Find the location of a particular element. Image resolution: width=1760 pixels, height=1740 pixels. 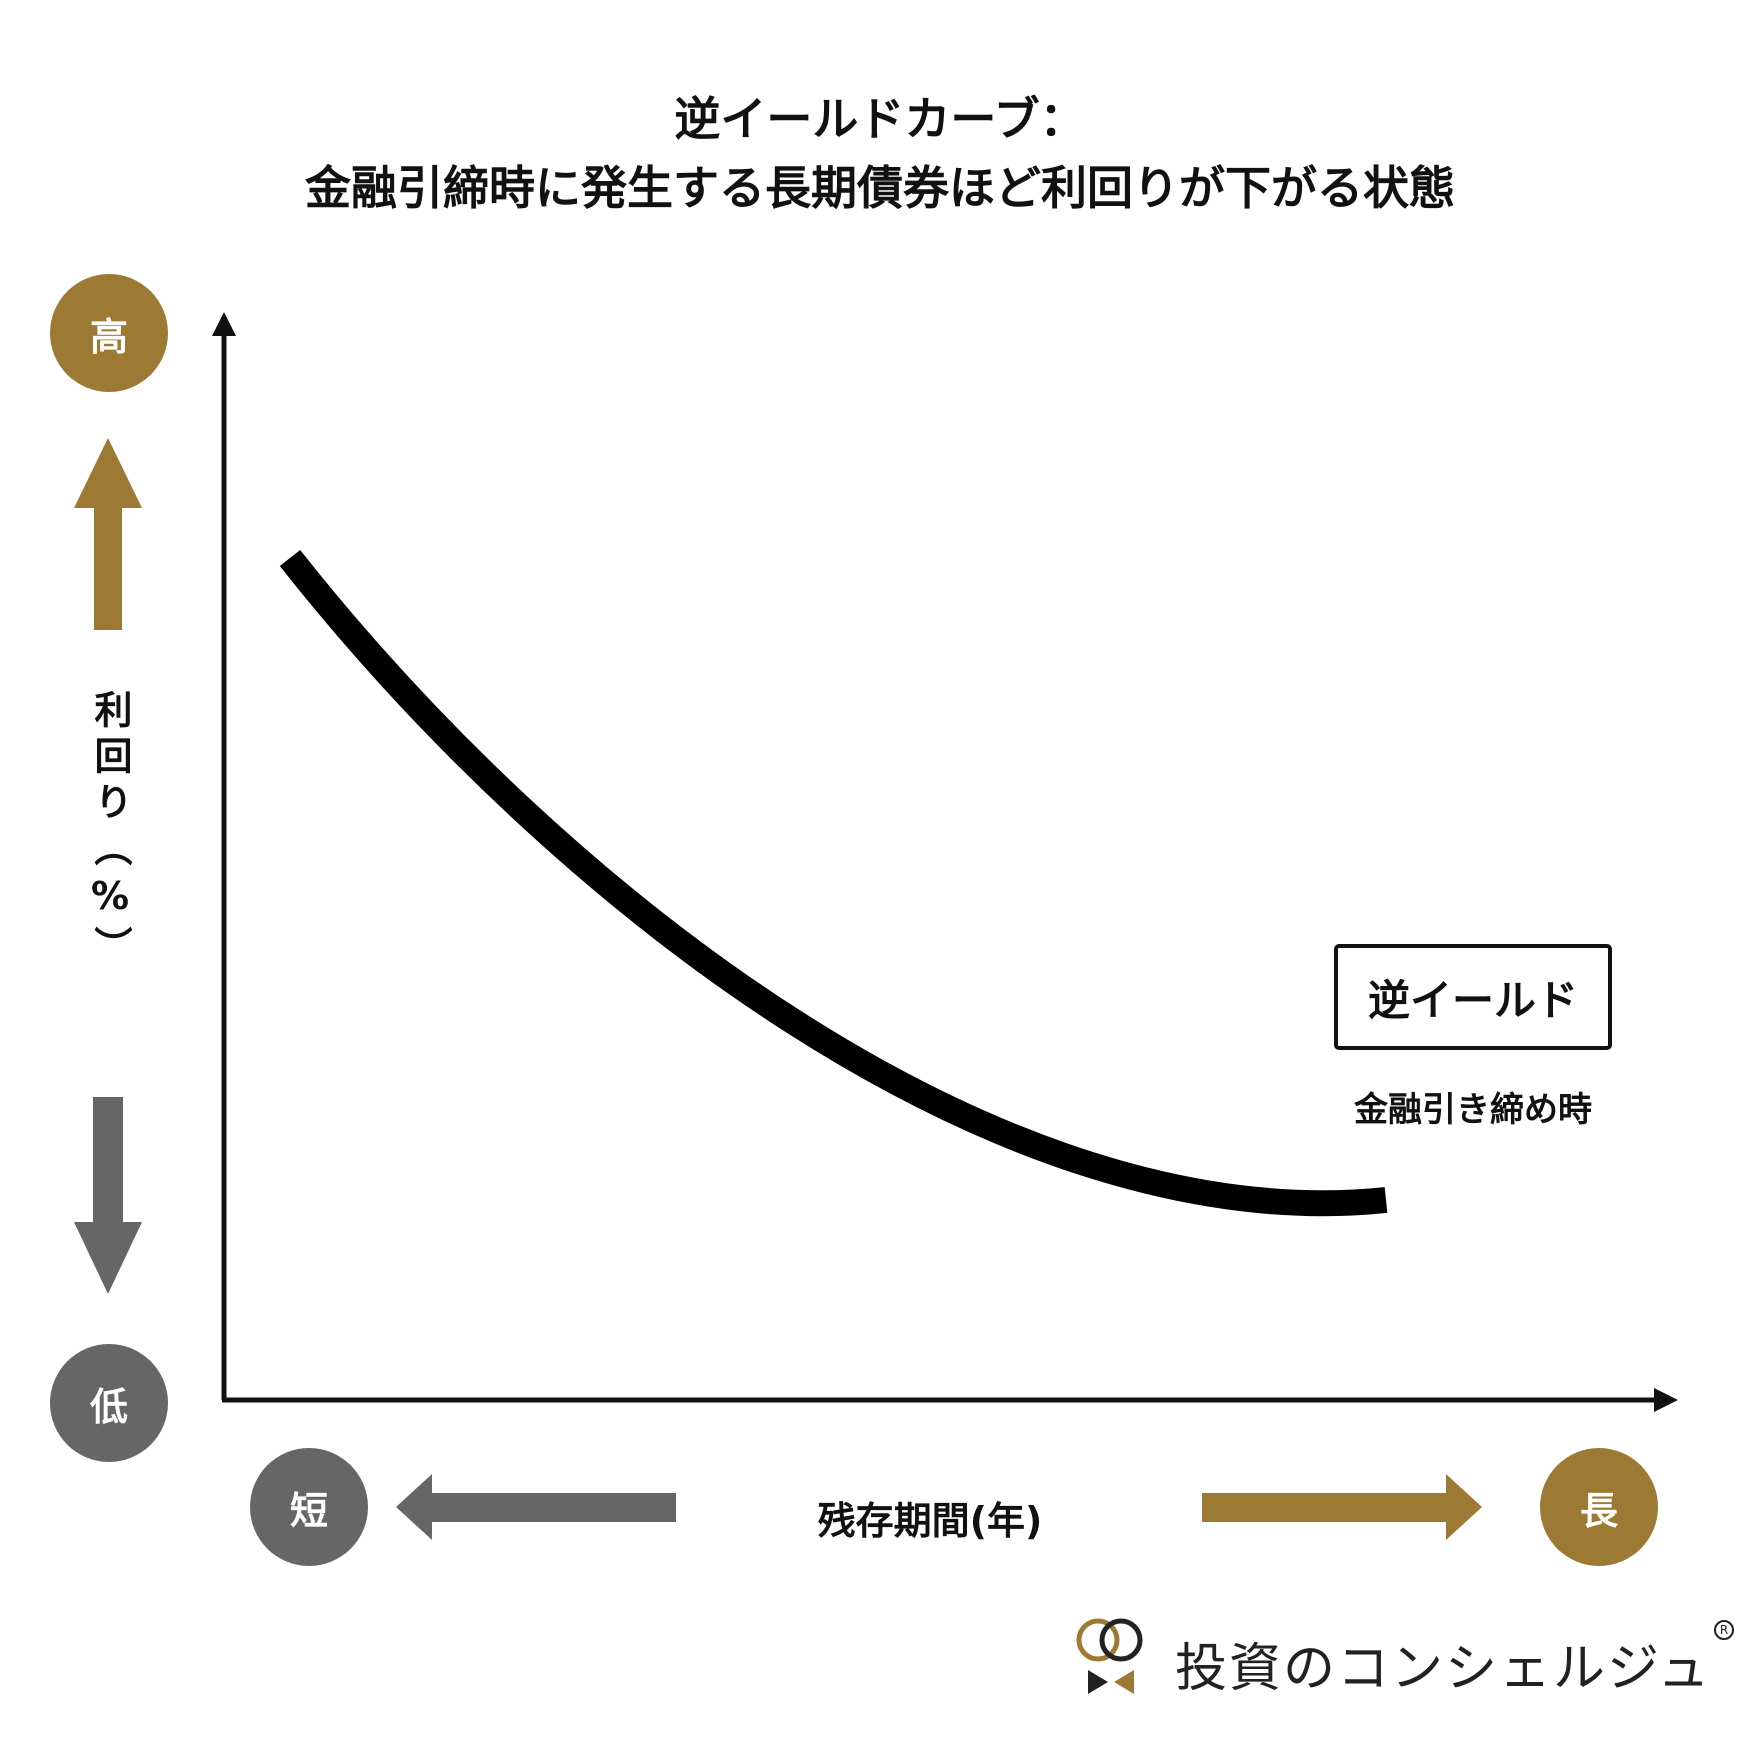

long-term-circle: 長 is located at coordinates (1599, 1507).